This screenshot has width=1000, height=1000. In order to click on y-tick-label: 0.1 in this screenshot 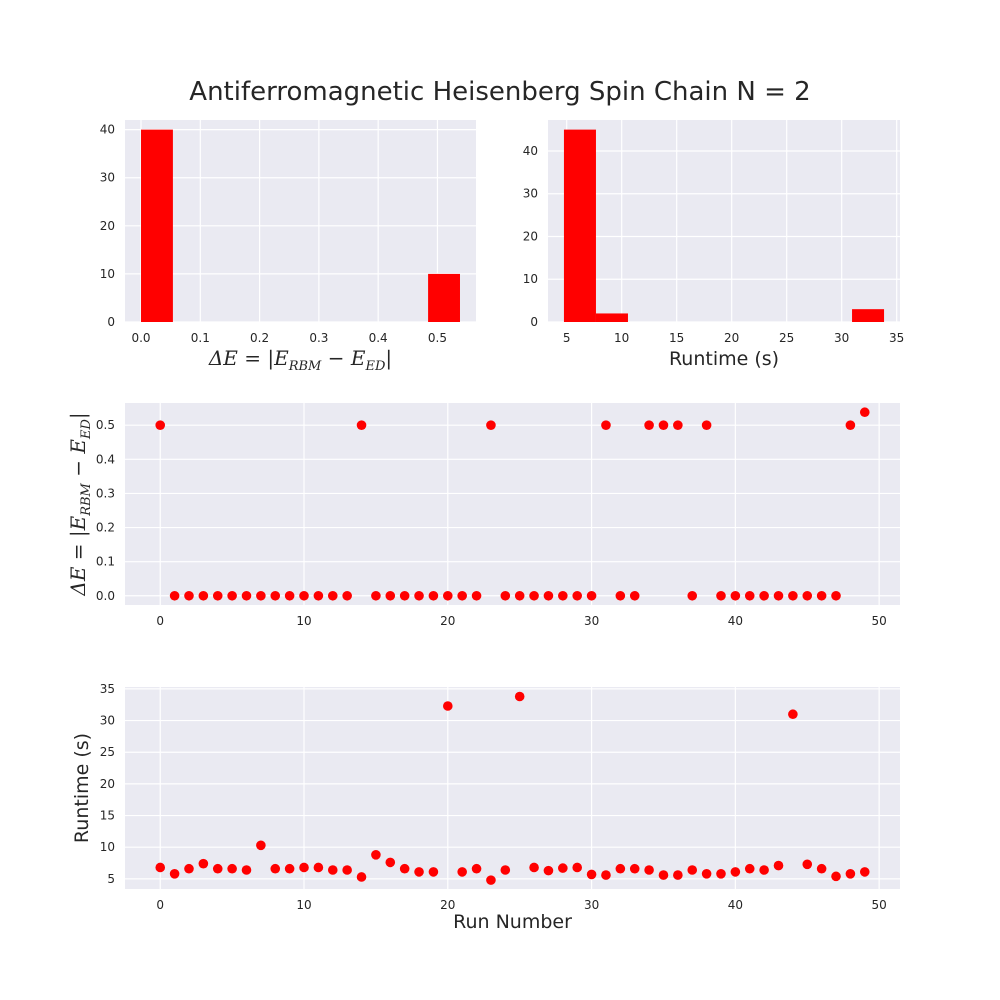, I will do `click(105, 562)`.